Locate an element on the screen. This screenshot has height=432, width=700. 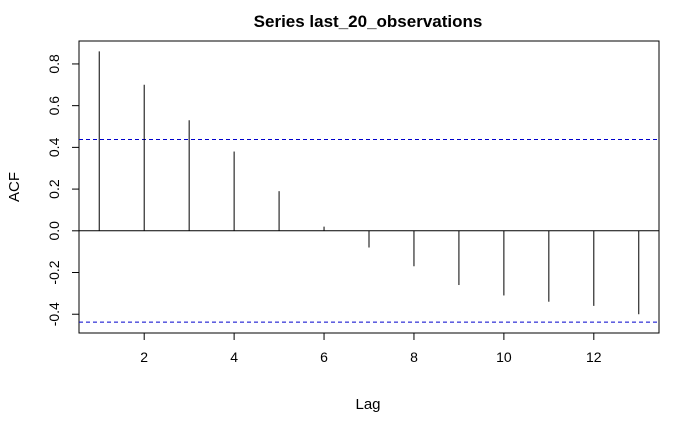
x-tick-label-10: 10 is located at coordinates (504, 357).